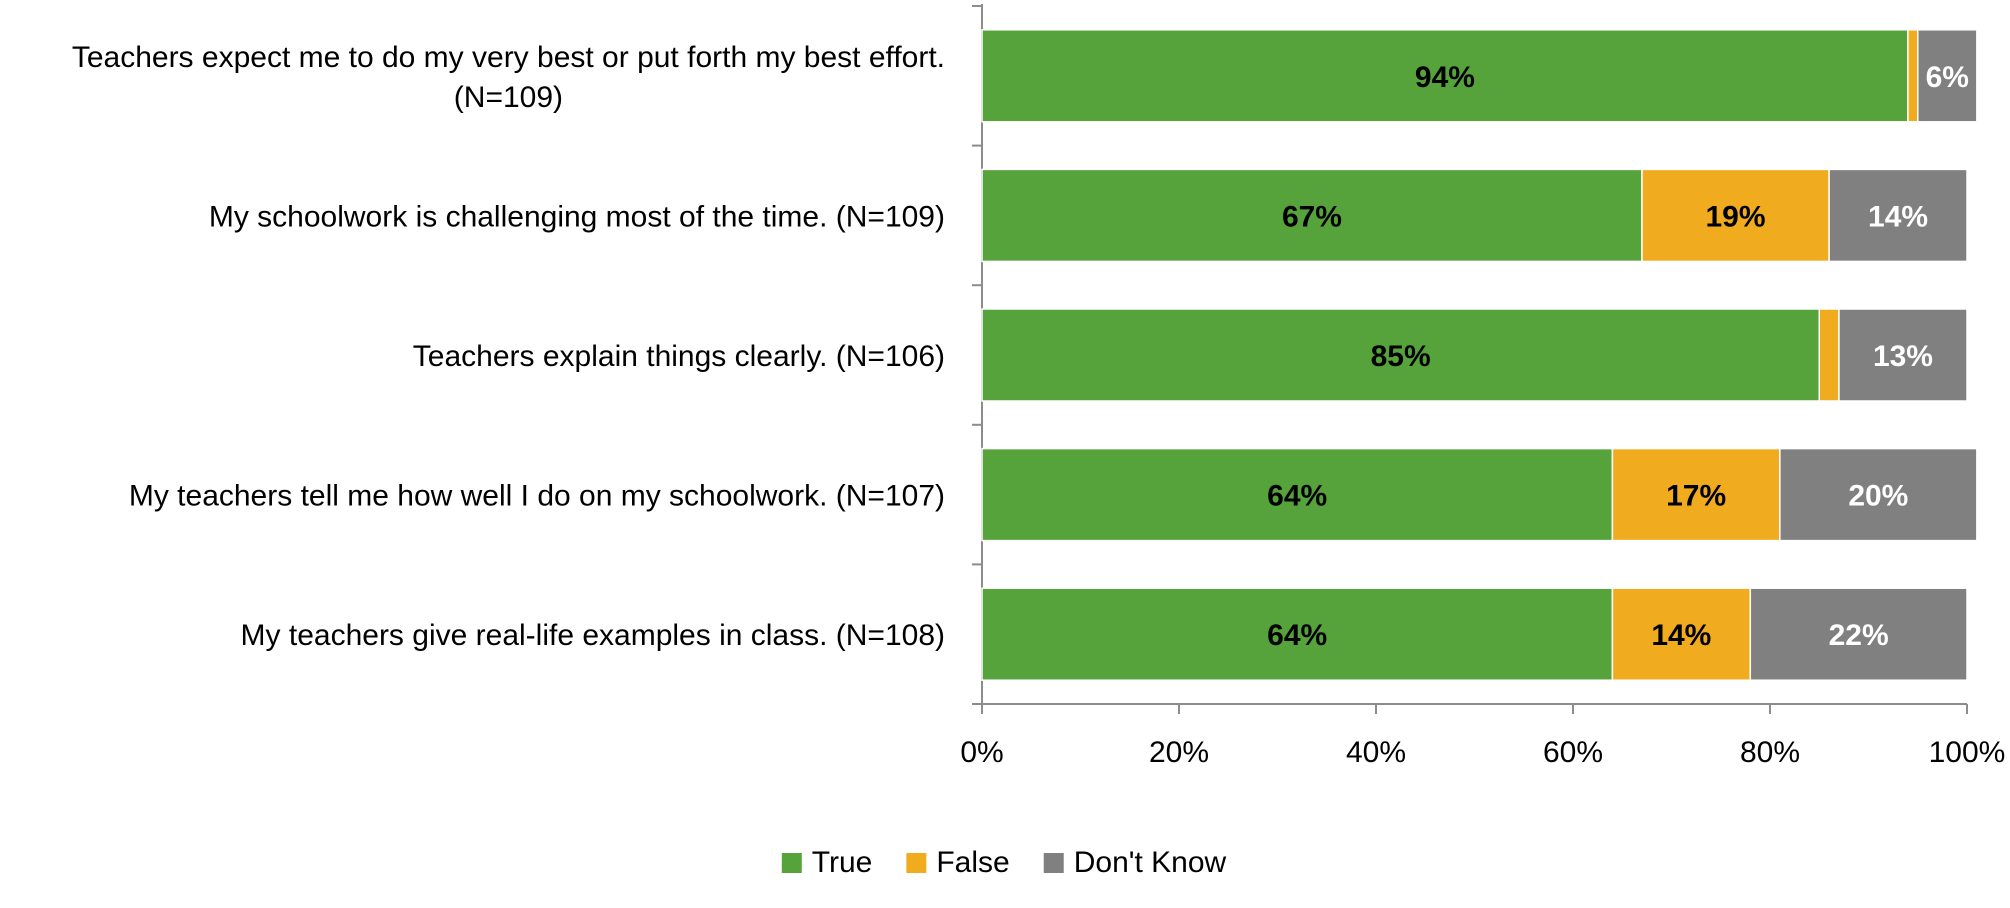 The width and height of the screenshot is (2010, 908). Describe the element at coordinates (1482, 752) in the screenshot. I see `x-tick-labels: 0% 20% 40% 60% 80% 100%` at that location.